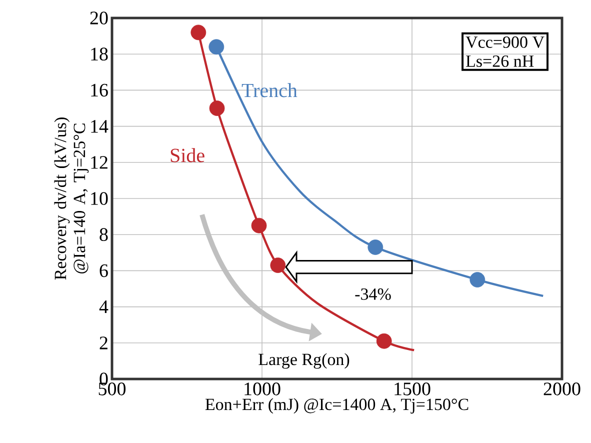 Image resolution: width=591 pixels, height=443 pixels. I want to click on y-axis-title: Recovery dv/dt (kV/us) @Ia=140 A, Tj=25°C, so click(71, 199).